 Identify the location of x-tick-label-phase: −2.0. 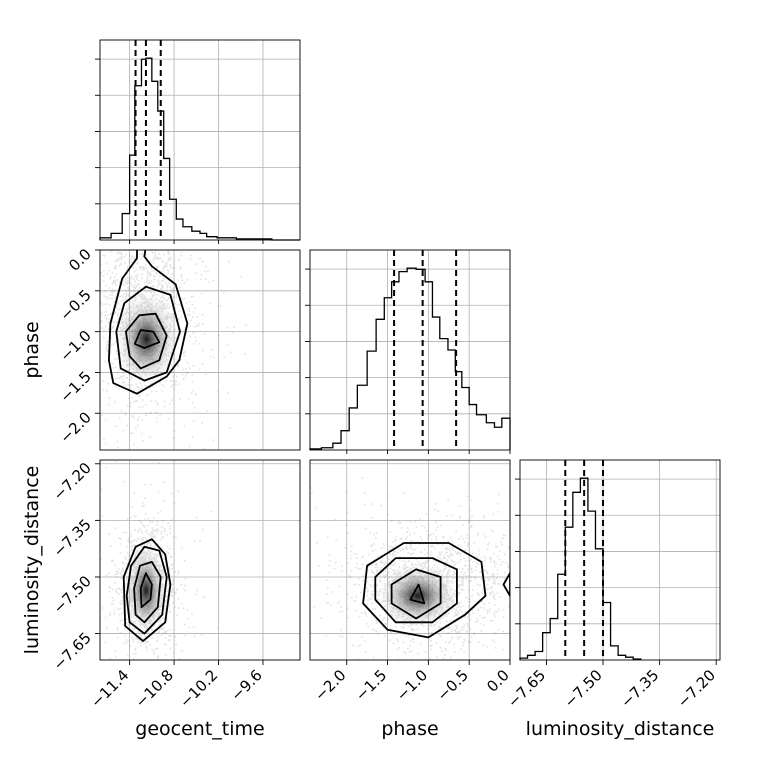
(330, 685).